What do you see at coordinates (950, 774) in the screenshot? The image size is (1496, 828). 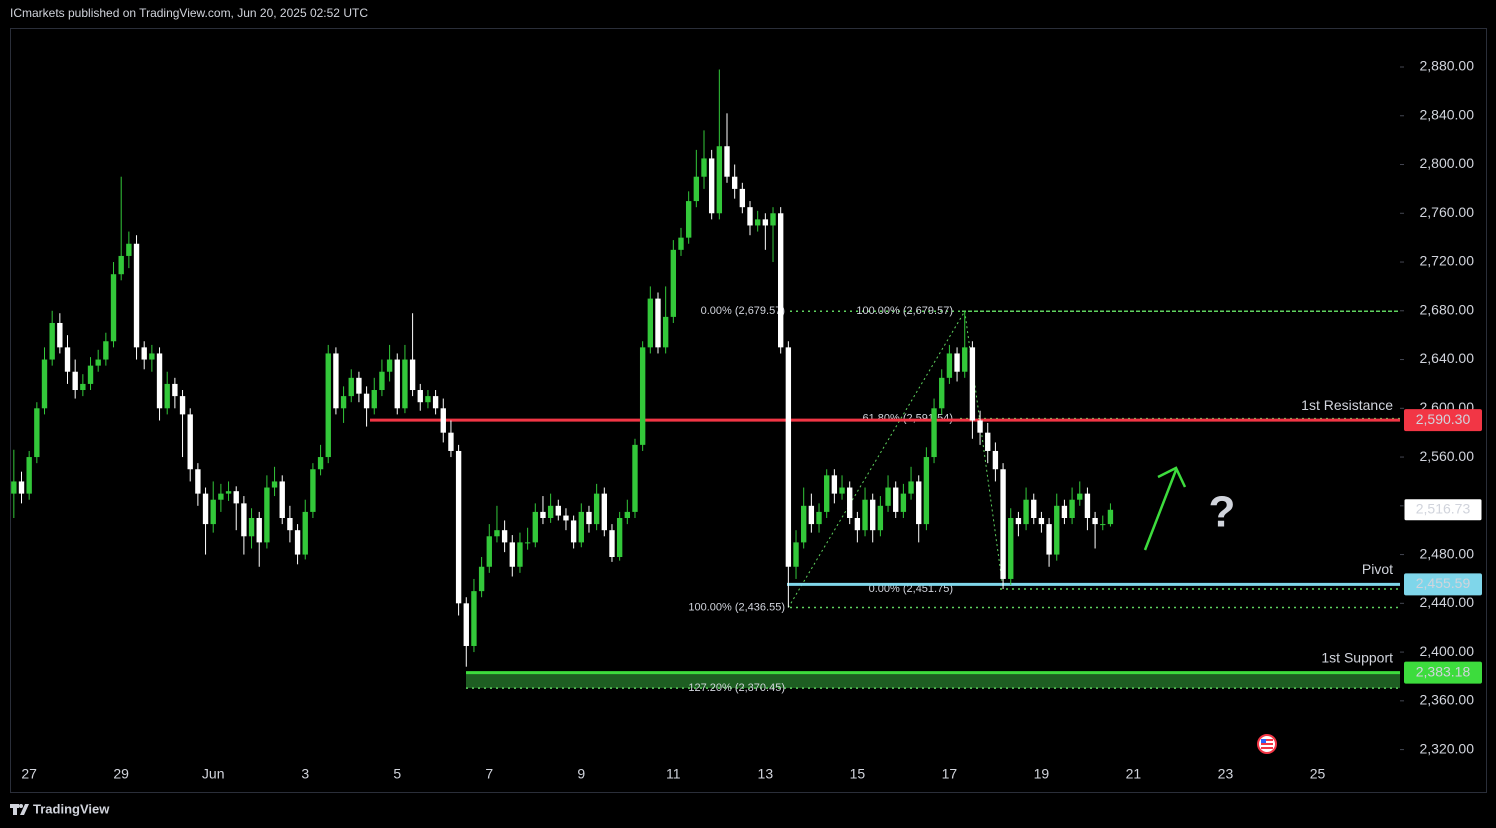 I see `x-tick-label: 17` at bounding box center [950, 774].